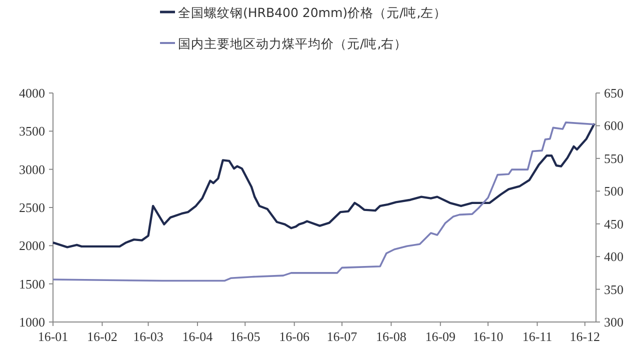 This screenshot has height=348, width=640. Describe the element at coordinates (391, 336) in the screenshot. I see `x-tick-label: 16-08` at that location.